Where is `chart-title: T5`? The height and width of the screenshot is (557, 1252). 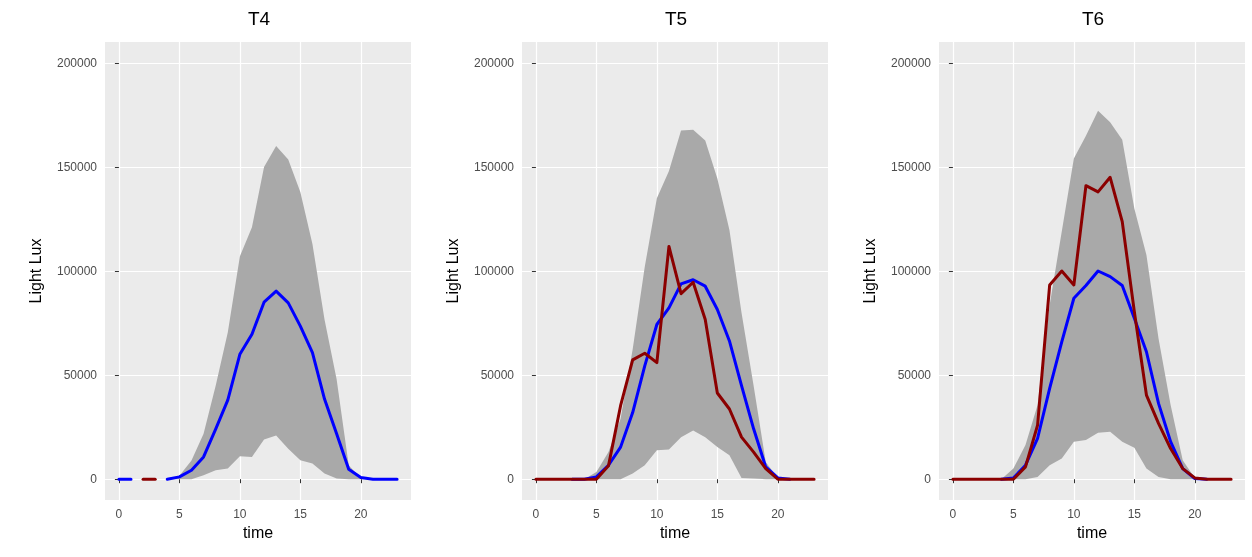 chart-title: T5 is located at coordinates (676, 18).